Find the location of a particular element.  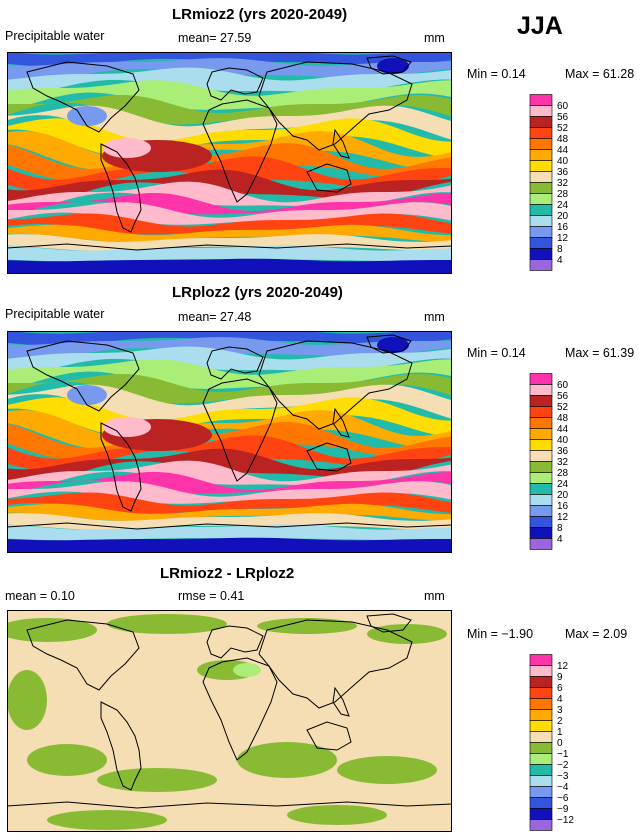

panel-3-rmse: rmse = 0.41 is located at coordinates (211, 596).